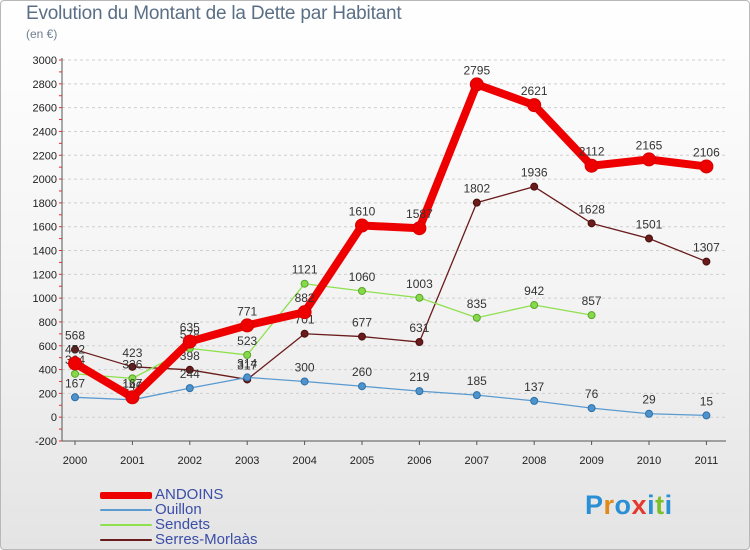 The width and height of the screenshot is (750, 550). I want to click on y-tick-label: -200, so click(46, 442).